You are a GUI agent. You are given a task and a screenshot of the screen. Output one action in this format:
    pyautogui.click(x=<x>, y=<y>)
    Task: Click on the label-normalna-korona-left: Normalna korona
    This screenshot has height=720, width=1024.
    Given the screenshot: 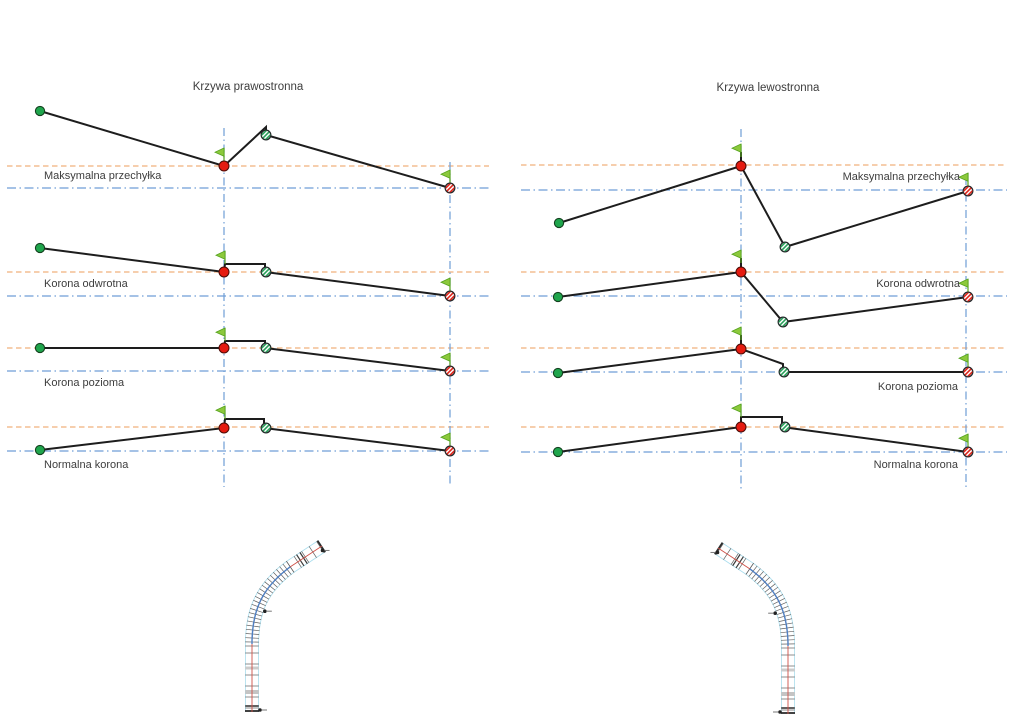 What is the action you would take?
    pyautogui.click(x=86, y=465)
    